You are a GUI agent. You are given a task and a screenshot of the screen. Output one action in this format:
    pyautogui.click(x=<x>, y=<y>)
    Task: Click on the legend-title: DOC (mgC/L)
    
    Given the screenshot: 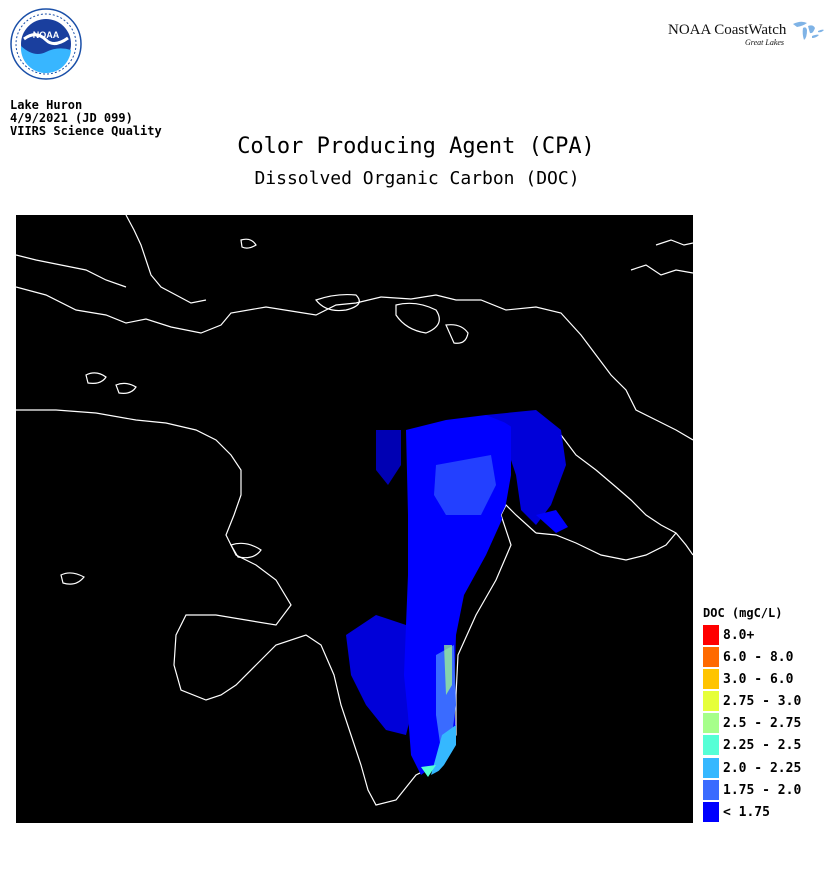 What is the action you would take?
    pyautogui.click(x=743, y=613)
    